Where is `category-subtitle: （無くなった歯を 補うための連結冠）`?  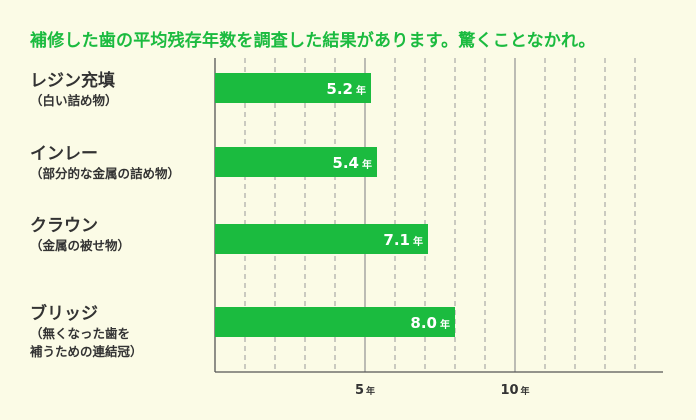
category-subtitle: （無くなった歯を 補うための連結冠） is located at coordinates (86, 342).